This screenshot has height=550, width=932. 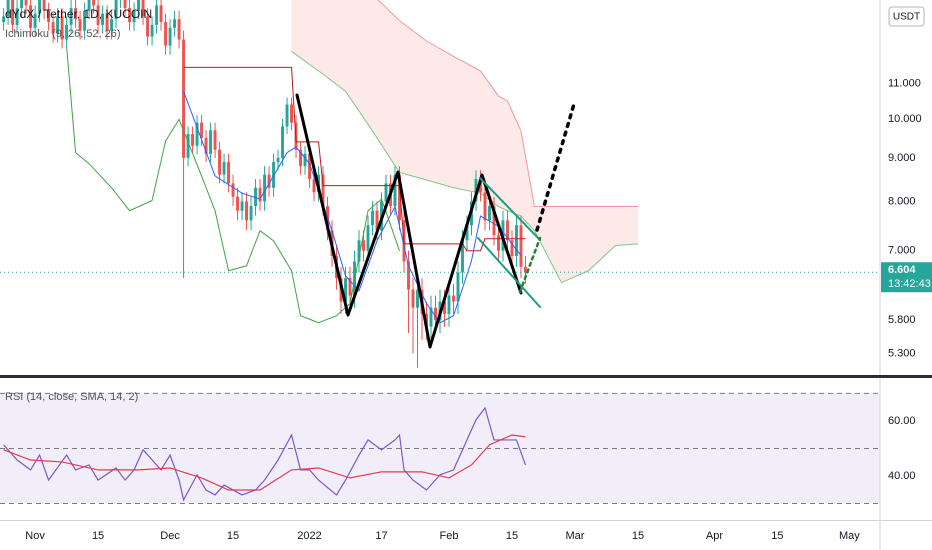 I want to click on chart-title: dYdX / Tether, 1D, KUCOIN, so click(x=78, y=14).